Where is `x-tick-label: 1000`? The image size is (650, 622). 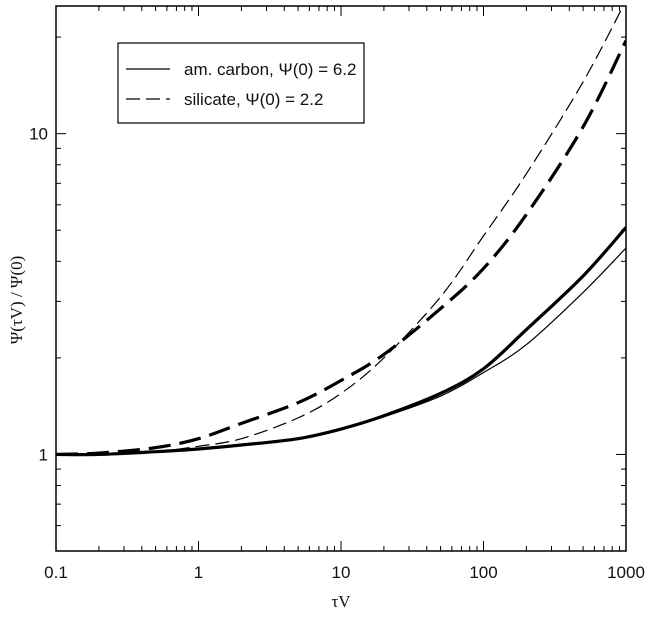 x-tick-label: 1000 is located at coordinates (626, 572).